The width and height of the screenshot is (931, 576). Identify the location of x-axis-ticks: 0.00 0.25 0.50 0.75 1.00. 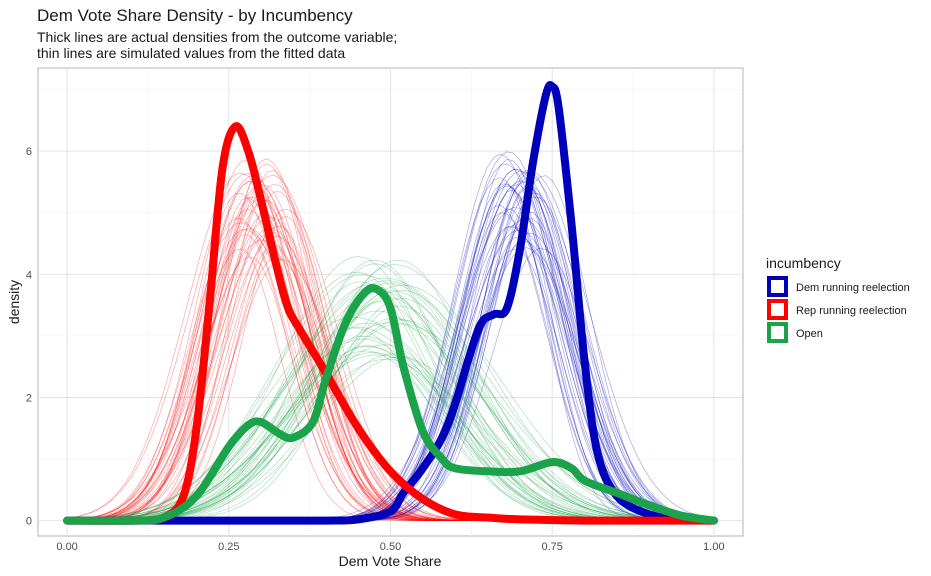
(390, 547).